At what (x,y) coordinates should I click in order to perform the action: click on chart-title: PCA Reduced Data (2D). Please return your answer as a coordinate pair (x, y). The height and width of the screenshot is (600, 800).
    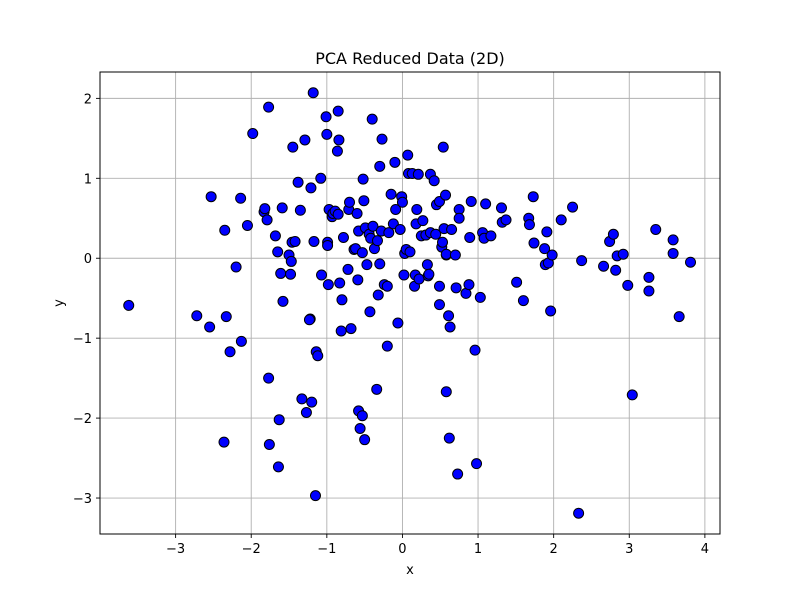
    Looking at the image, I should click on (410, 58).